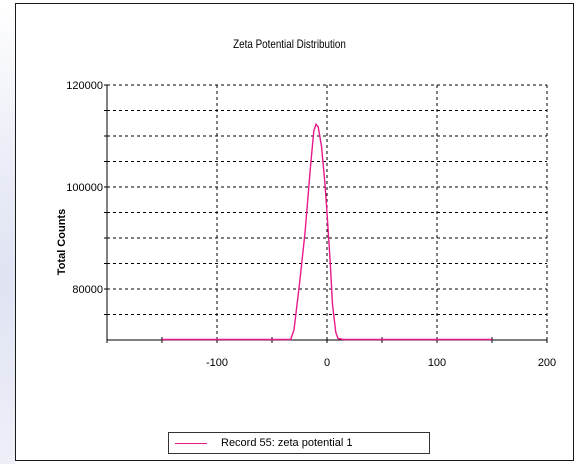  Describe the element at coordinates (191, 443) in the screenshot. I see `legend-swatch` at that location.